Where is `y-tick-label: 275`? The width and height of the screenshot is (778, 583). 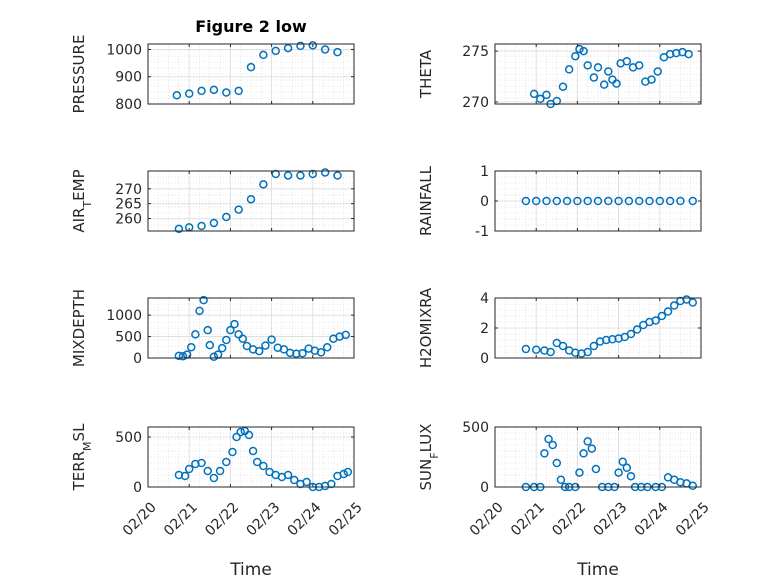
y-tick-label: 275 is located at coordinates (475, 52).